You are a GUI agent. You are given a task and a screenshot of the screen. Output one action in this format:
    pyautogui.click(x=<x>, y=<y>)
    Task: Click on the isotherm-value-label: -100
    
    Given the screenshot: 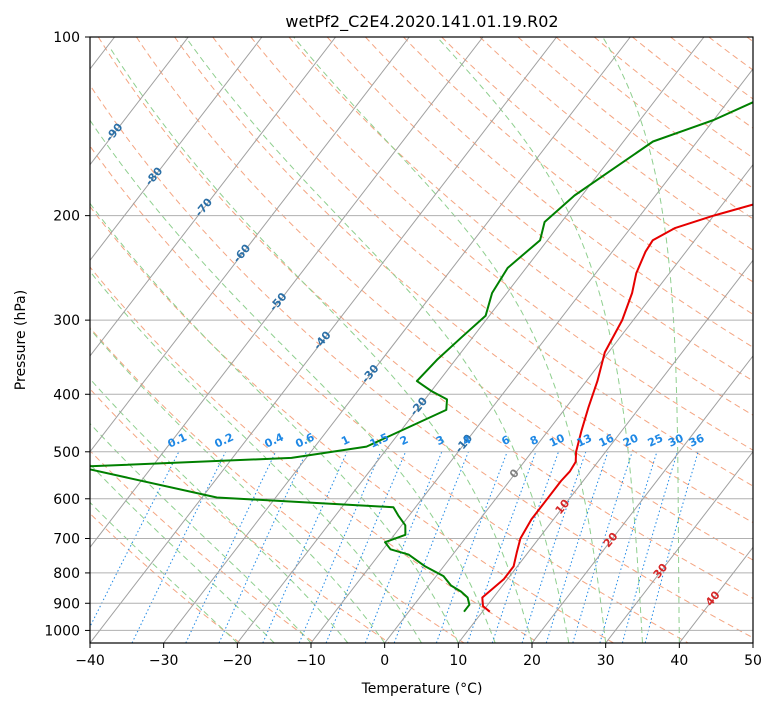 What is the action you would take?
    pyautogui.click(x=70, y=94)
    